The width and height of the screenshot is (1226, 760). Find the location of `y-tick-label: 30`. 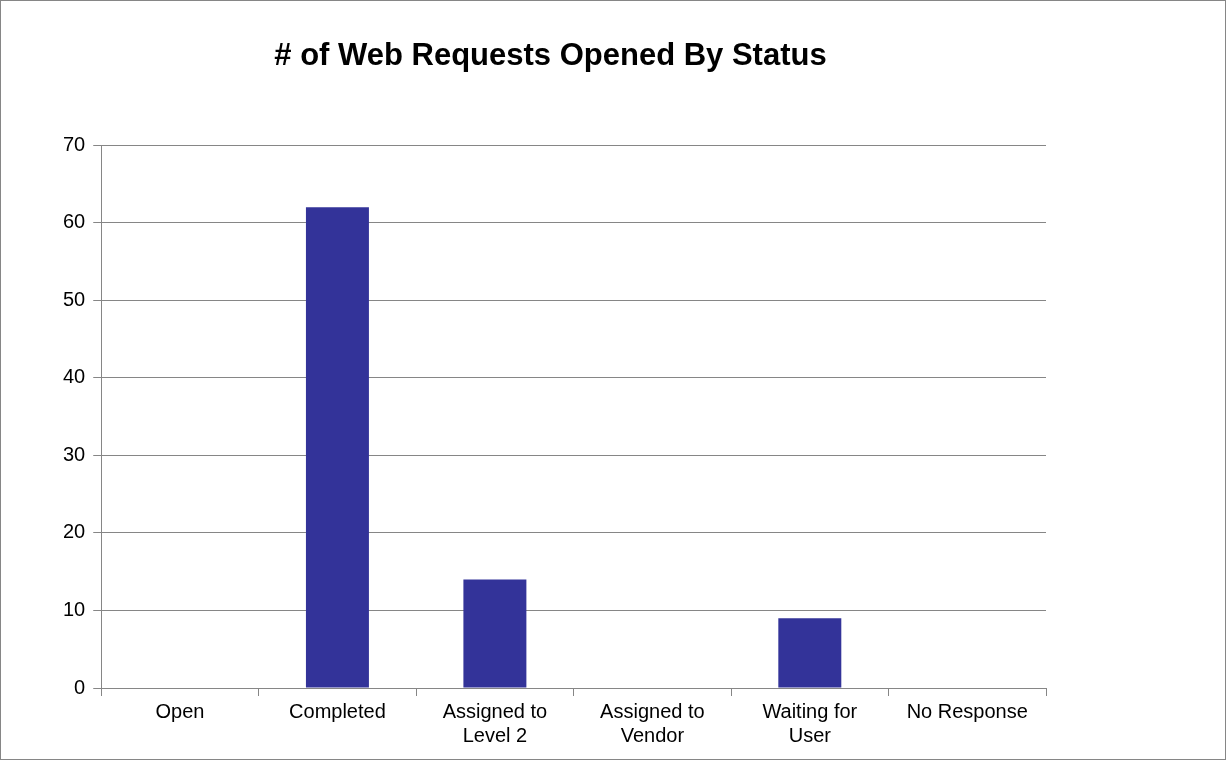

y-tick-label: 30 is located at coordinates (74, 453).